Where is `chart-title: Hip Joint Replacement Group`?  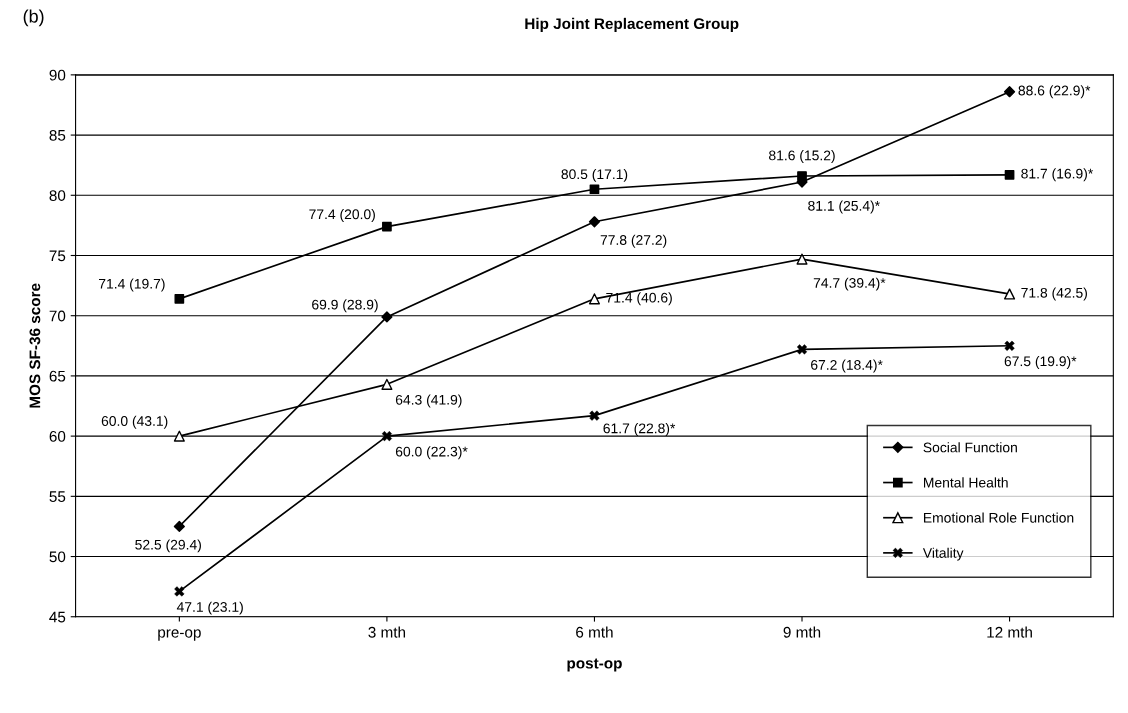
chart-title: Hip Joint Replacement Group is located at coordinates (632, 25).